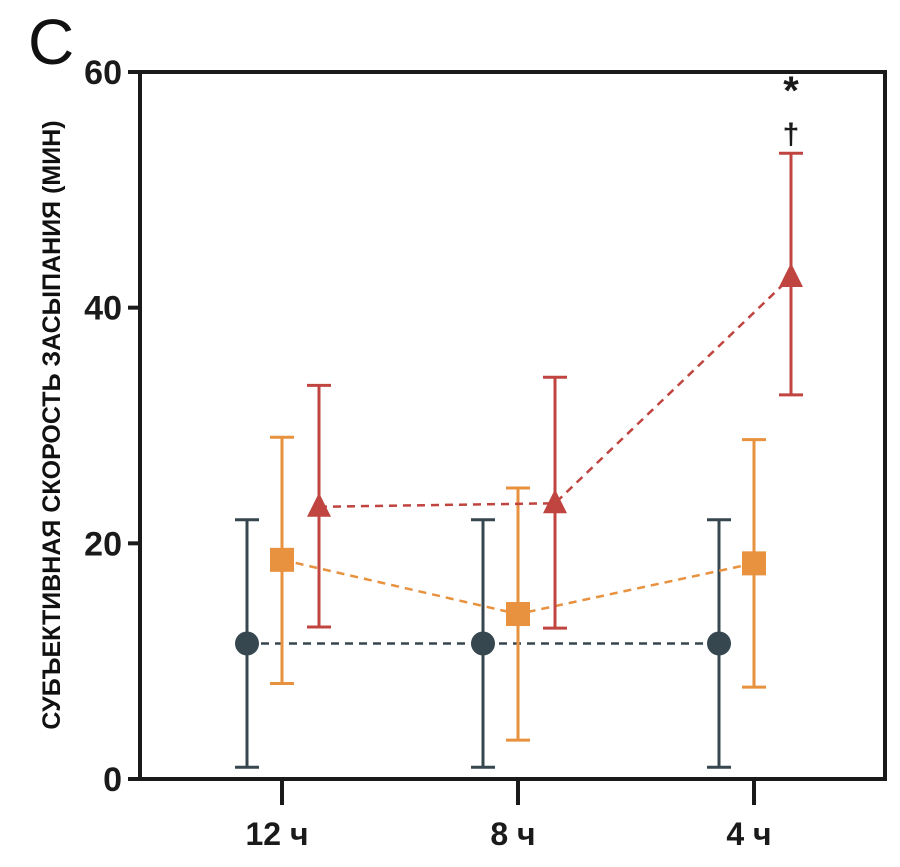  Describe the element at coordinates (52, 424) in the screenshot. I see `y-axis-label: СУБЪЕКТИВНАЯ СКОРОСТЬ ЗАСЫПАНИЯ (МИН)` at that location.